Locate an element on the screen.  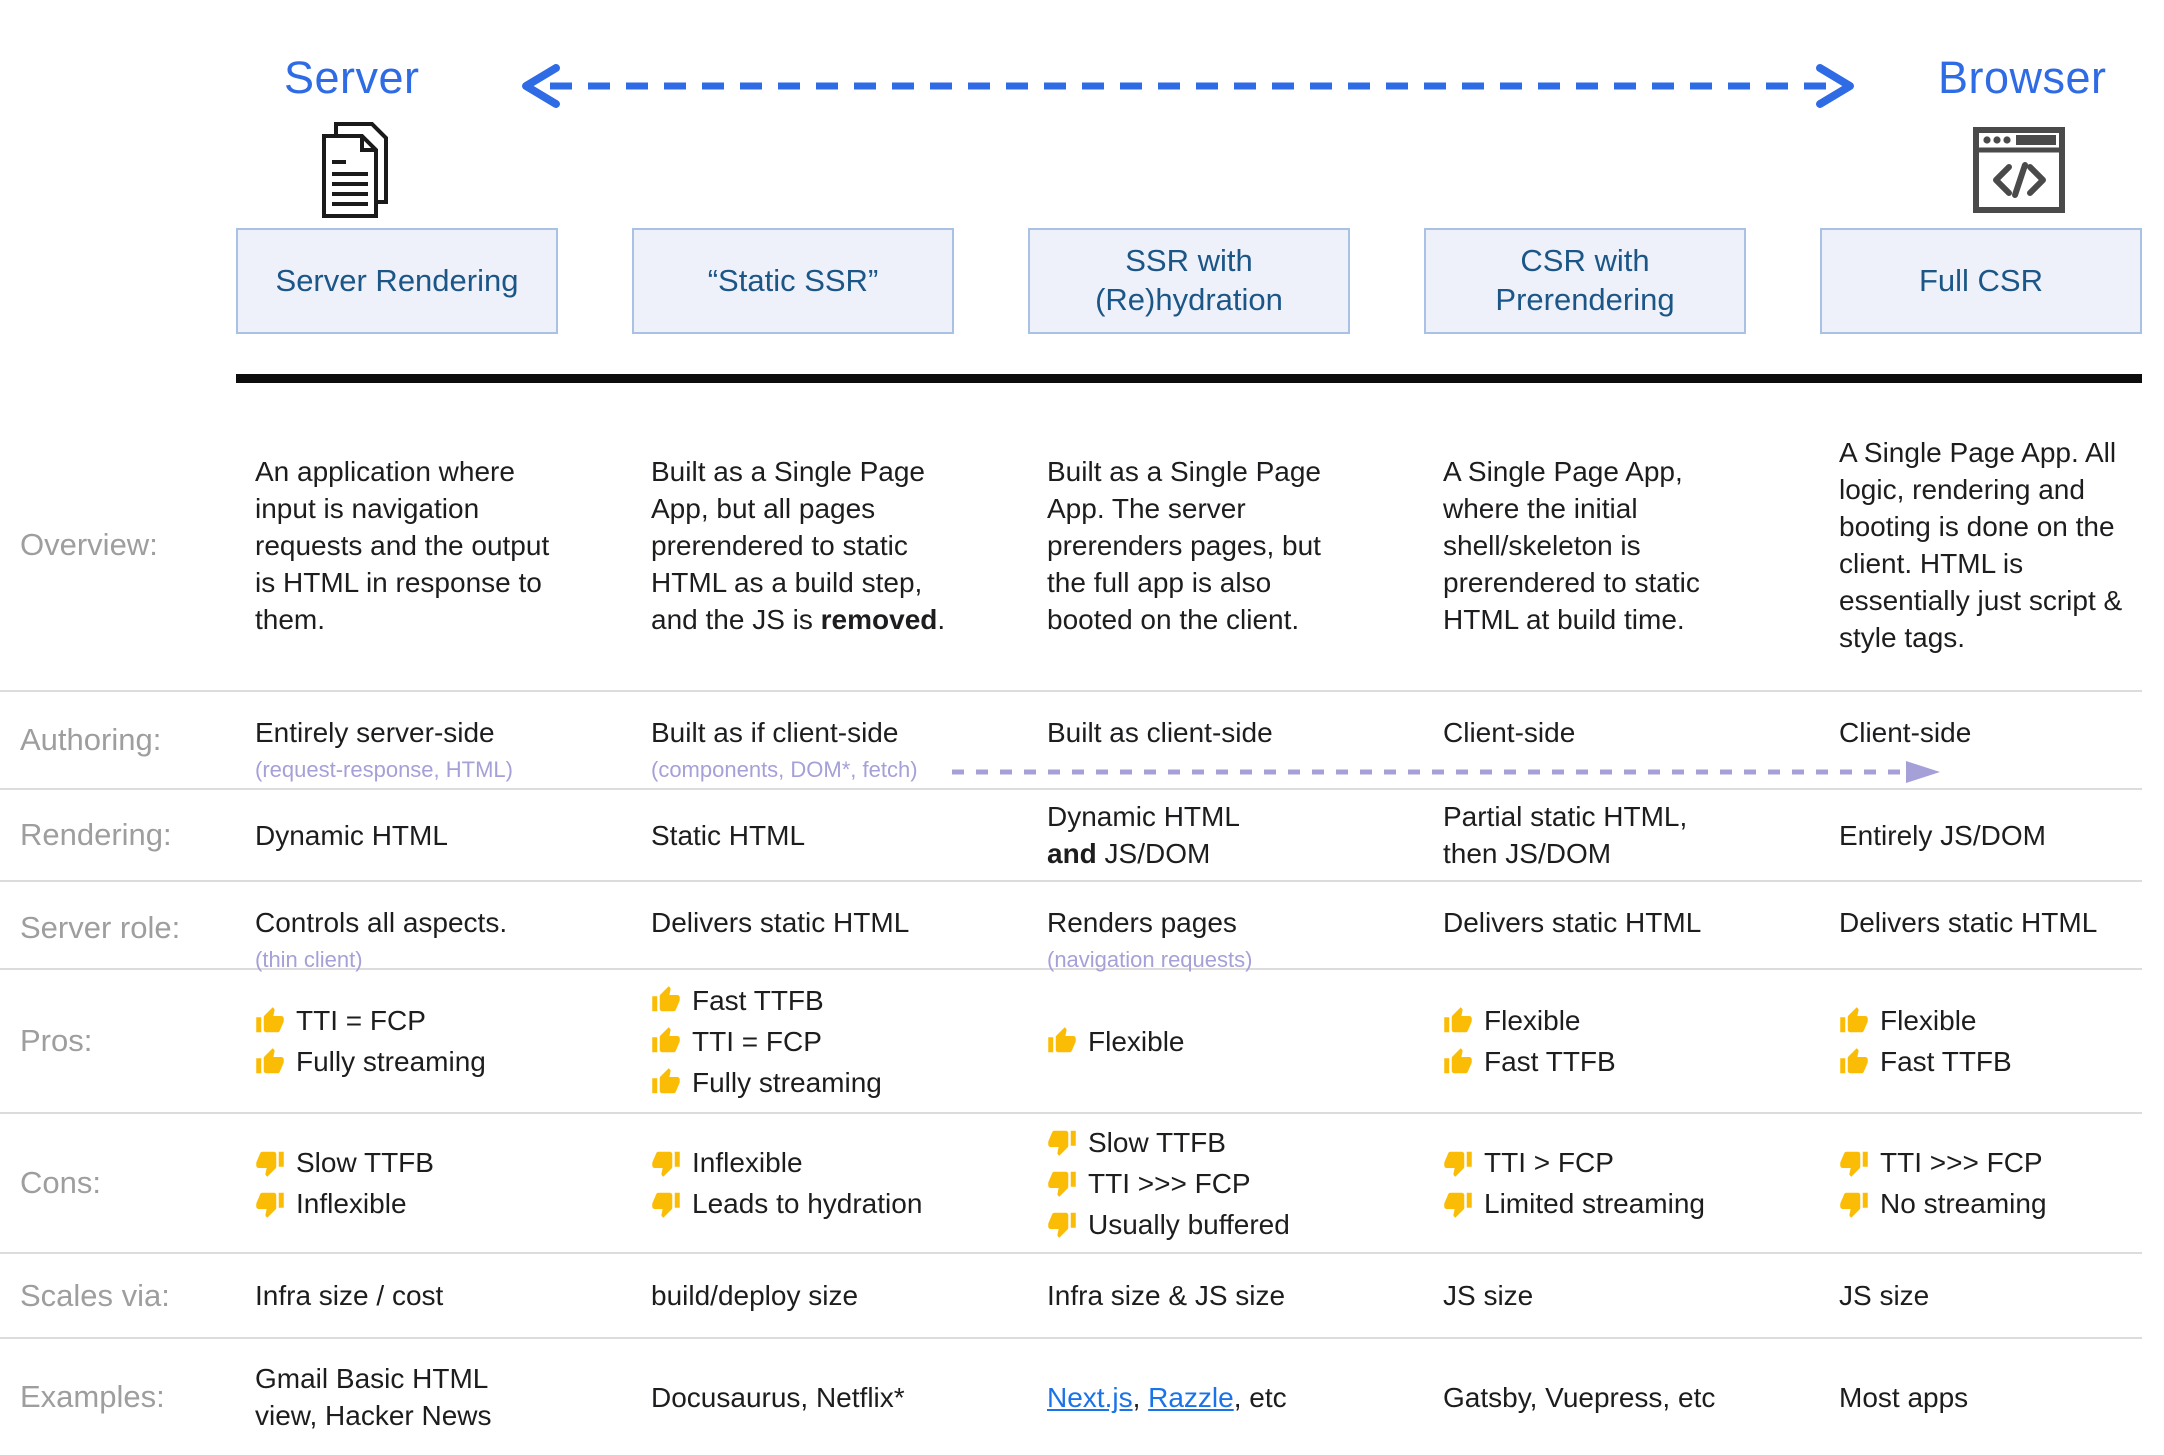
row-label-cons: Cons: is located at coordinates (60, 1182).